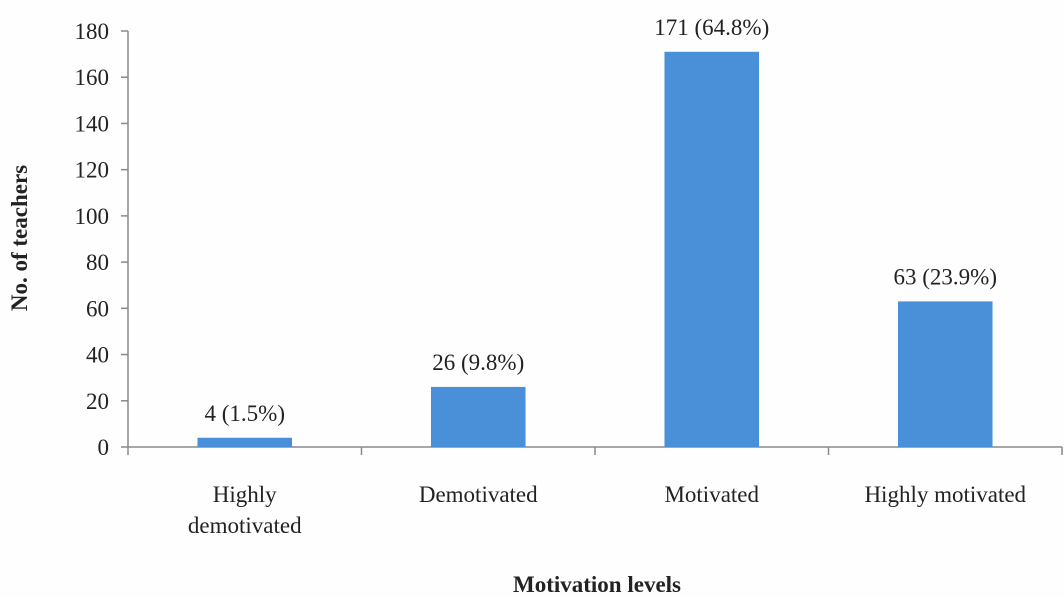 The image size is (1064, 602). I want to click on y-tick-label: 100, so click(92, 216).